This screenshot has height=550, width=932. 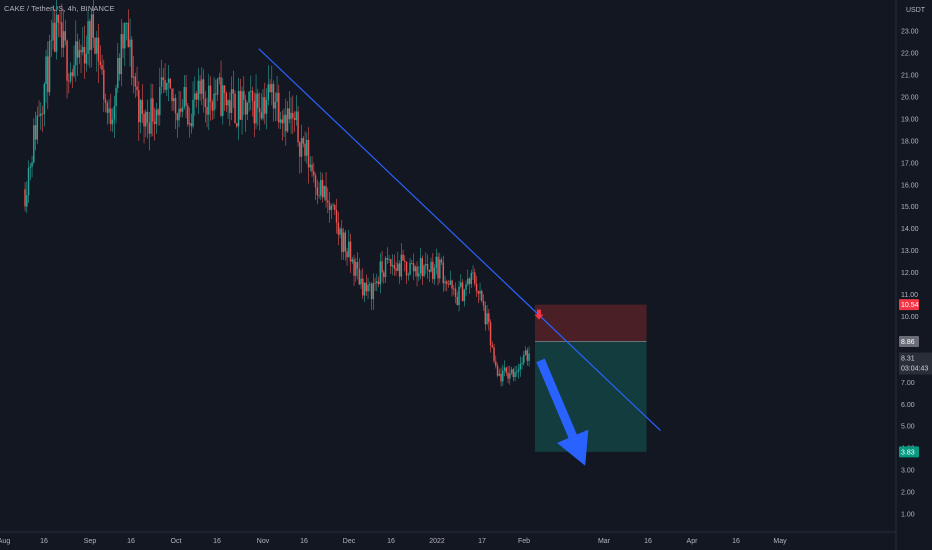 I want to click on arrows-group, so click(x=561, y=387).